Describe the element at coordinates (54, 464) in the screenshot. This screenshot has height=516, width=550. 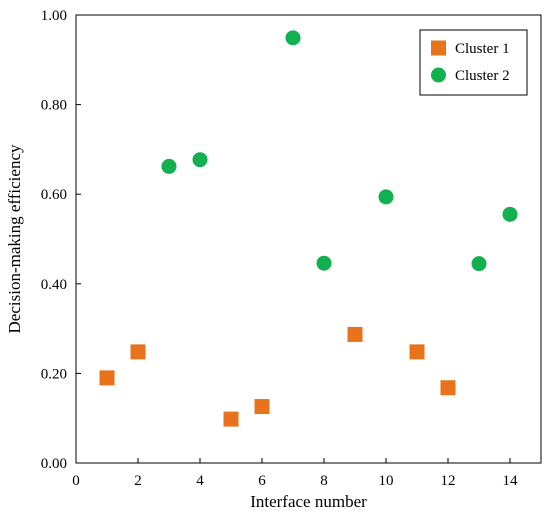
I see `y-tick-label: 0.00` at that location.